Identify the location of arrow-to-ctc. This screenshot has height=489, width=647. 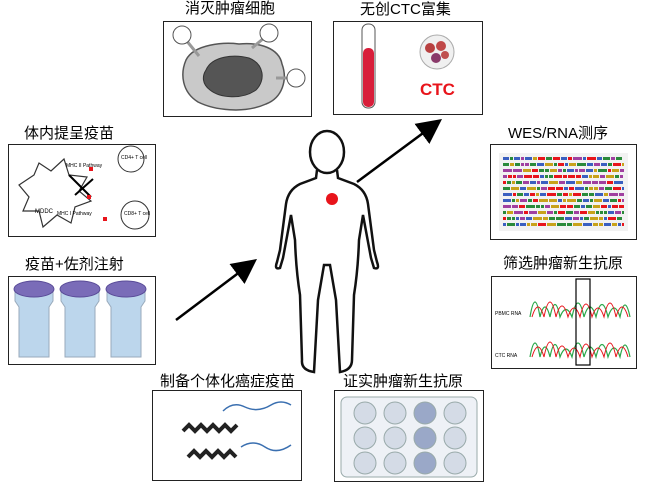
(397, 152).